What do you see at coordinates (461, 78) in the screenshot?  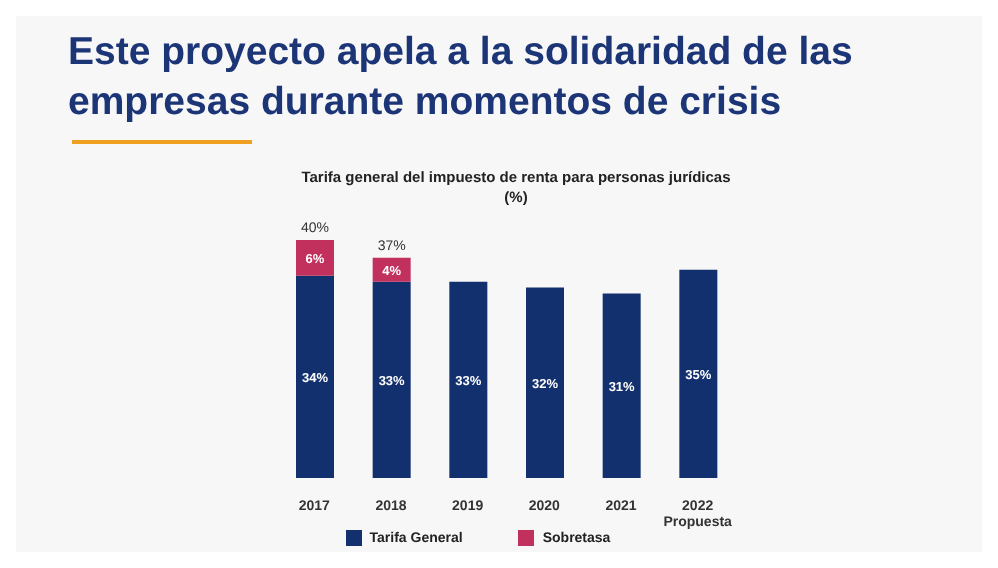 I see `chart-title: Este proyecto apela a la solidaridad de las empresas durante momentos de crisis` at bounding box center [461, 78].